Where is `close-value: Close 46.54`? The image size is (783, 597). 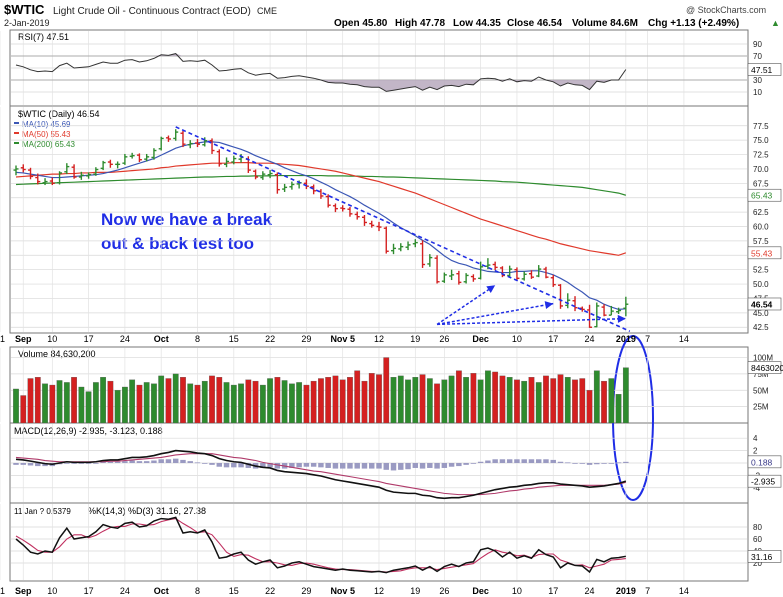 close-value: Close 46.54 is located at coordinates (534, 23).